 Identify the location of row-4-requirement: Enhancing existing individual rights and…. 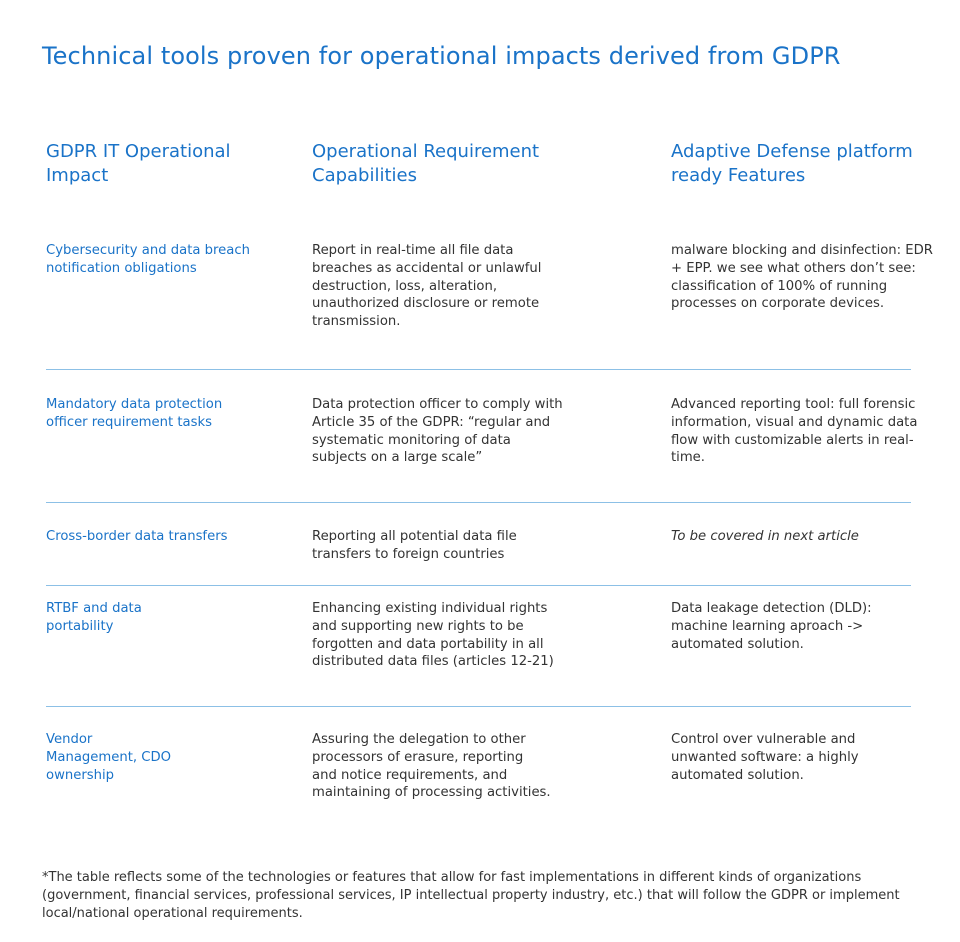
(433, 635).